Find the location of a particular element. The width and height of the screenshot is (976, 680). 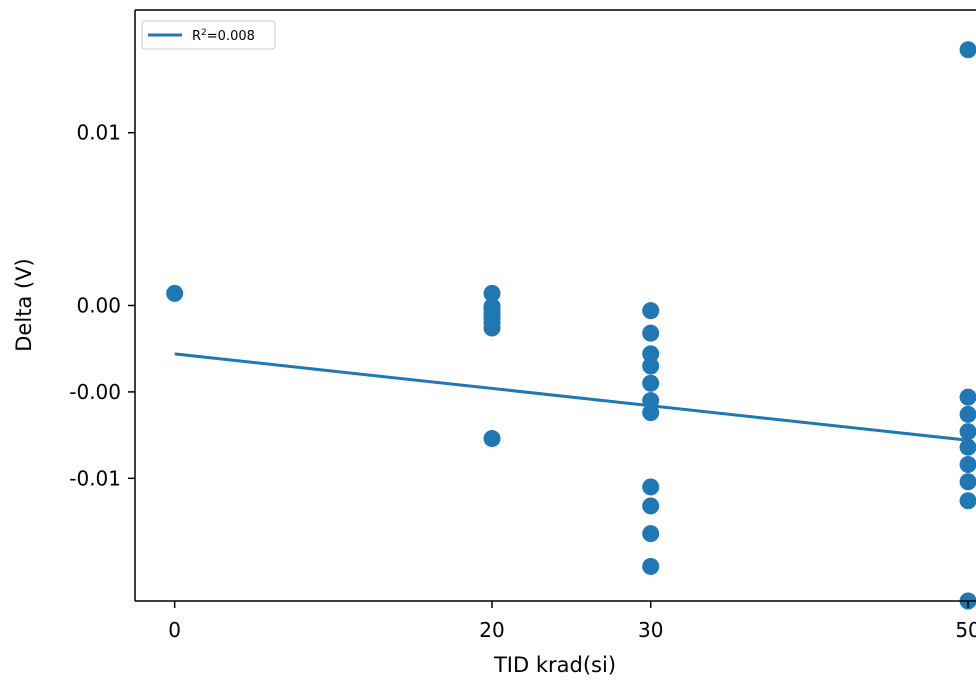

x-axis-label: TID krad(si) is located at coordinates (554, 665).